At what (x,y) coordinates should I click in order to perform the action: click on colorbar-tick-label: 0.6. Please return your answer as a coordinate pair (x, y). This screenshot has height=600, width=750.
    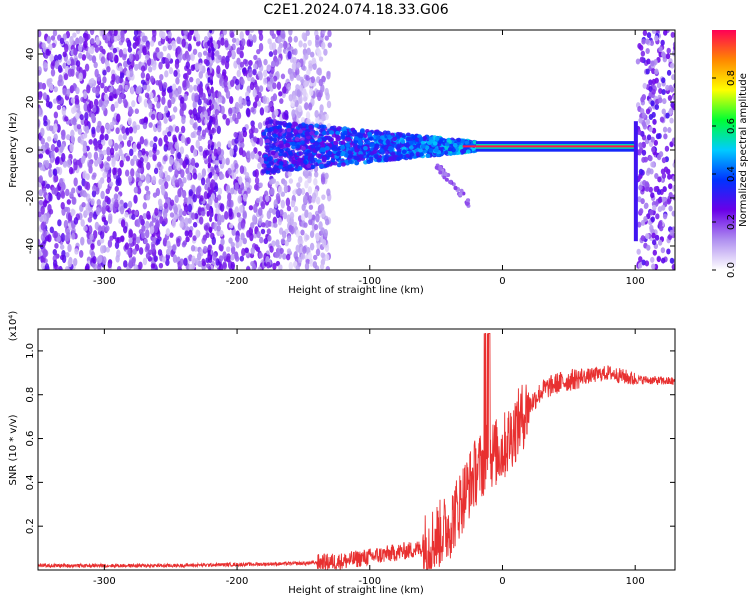
    Looking at the image, I should click on (731, 126).